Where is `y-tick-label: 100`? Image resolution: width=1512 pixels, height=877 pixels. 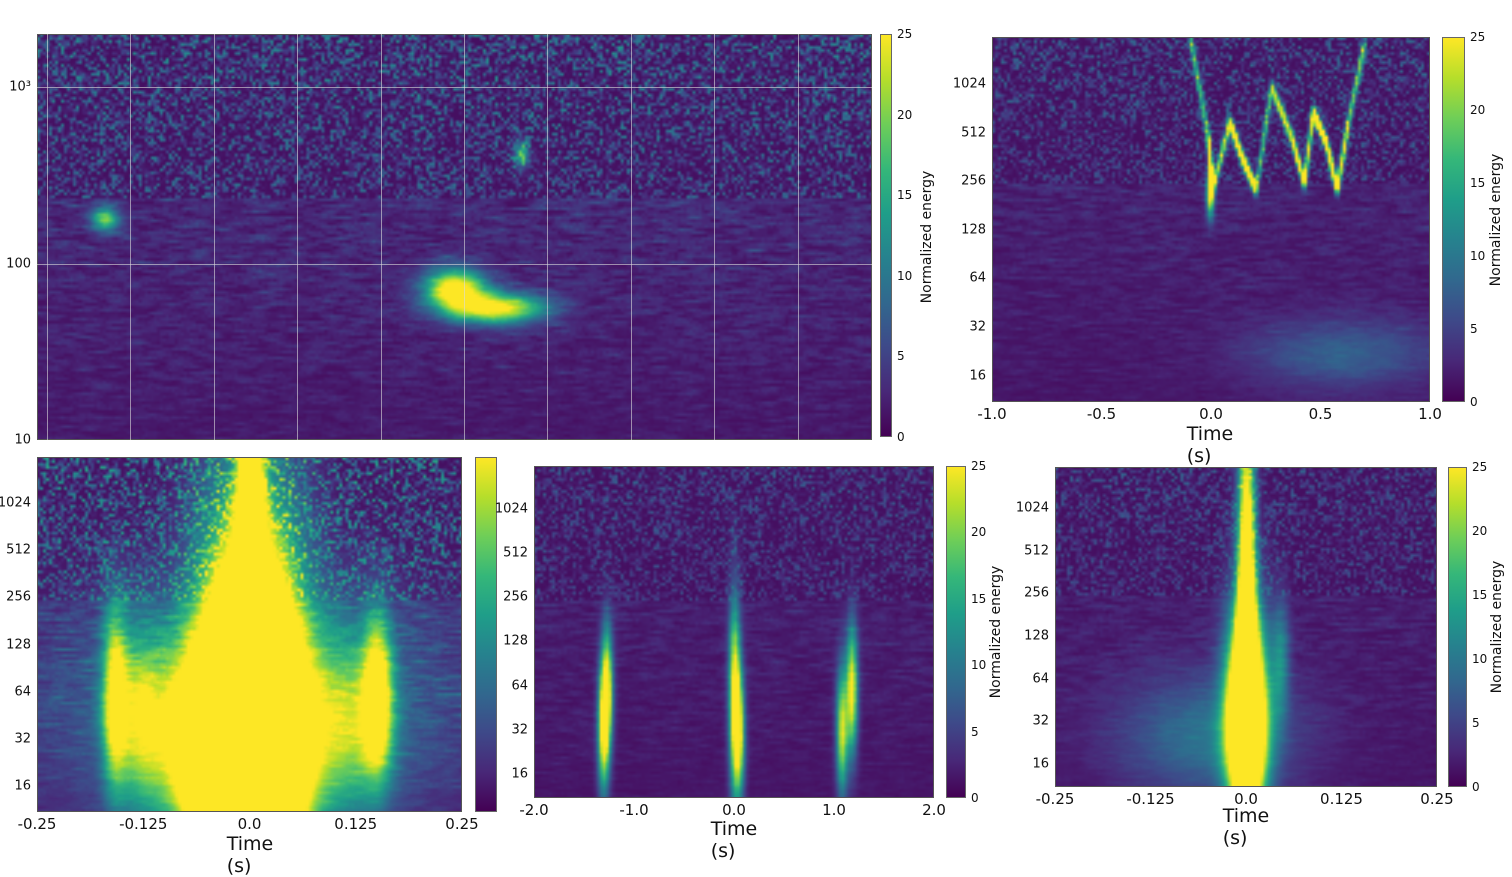 y-tick-label: 100 is located at coordinates (18, 264).